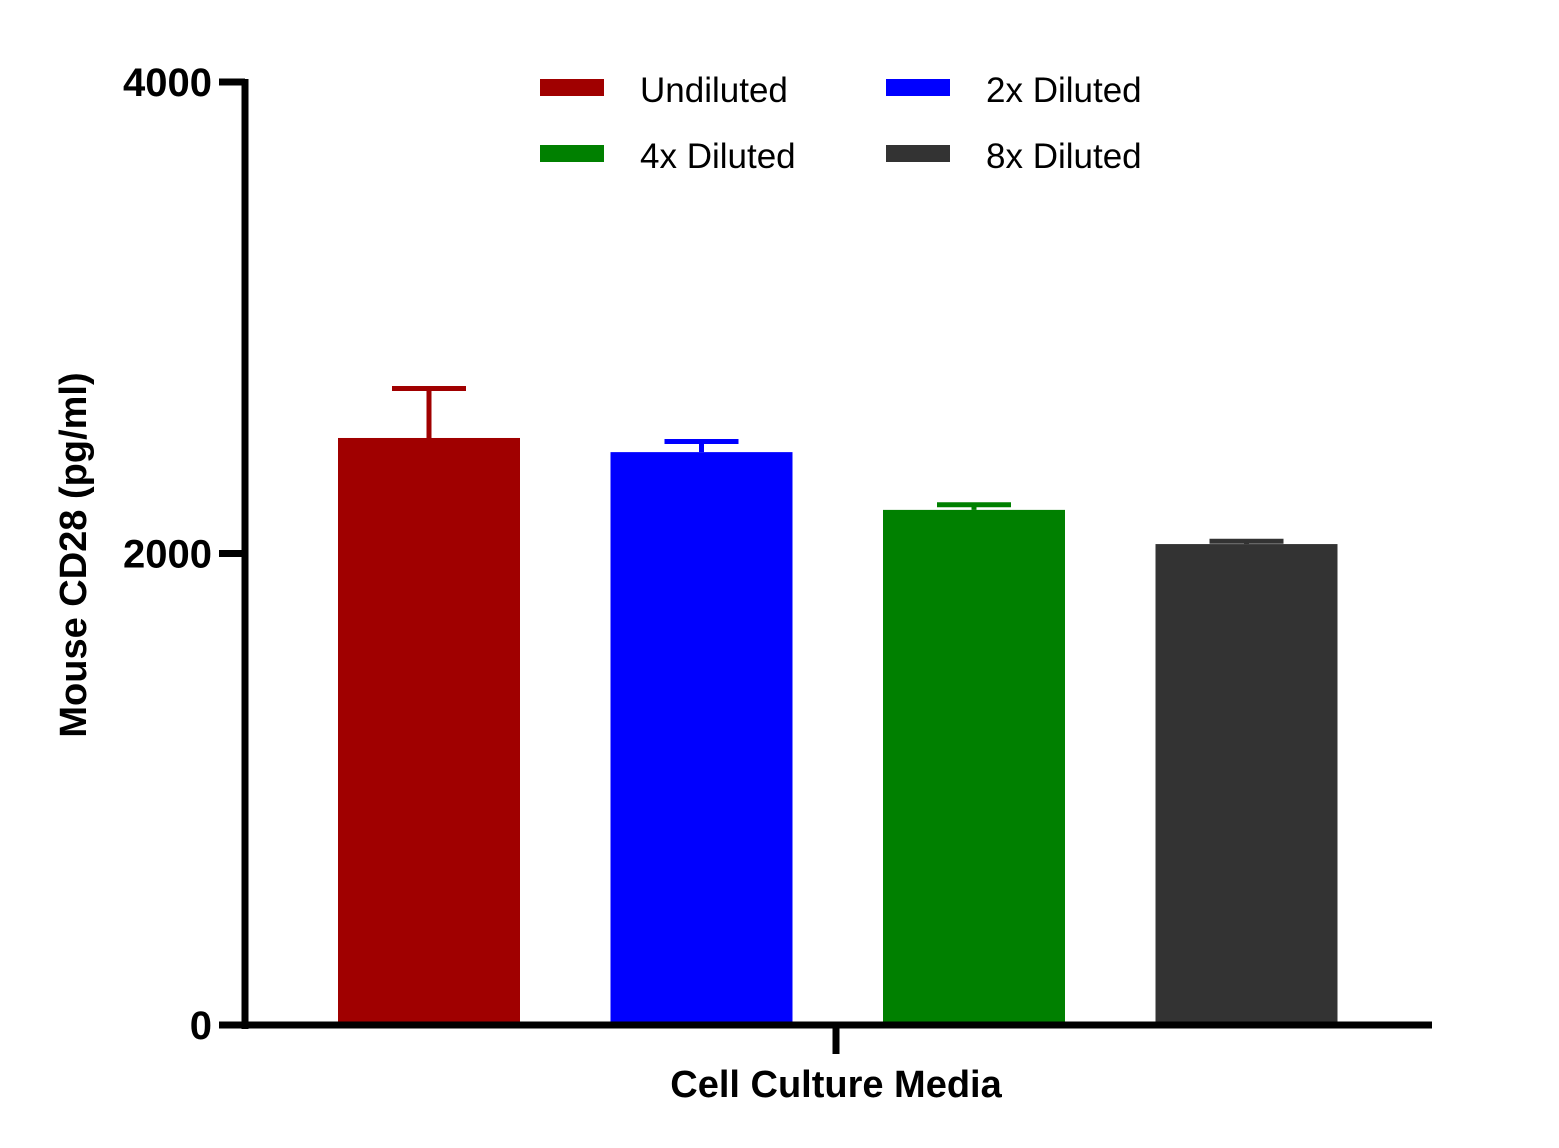 This screenshot has height=1148, width=1559. Describe the element at coordinates (701, 446) in the screenshot. I see `error-bar-2x-diluted` at that location.